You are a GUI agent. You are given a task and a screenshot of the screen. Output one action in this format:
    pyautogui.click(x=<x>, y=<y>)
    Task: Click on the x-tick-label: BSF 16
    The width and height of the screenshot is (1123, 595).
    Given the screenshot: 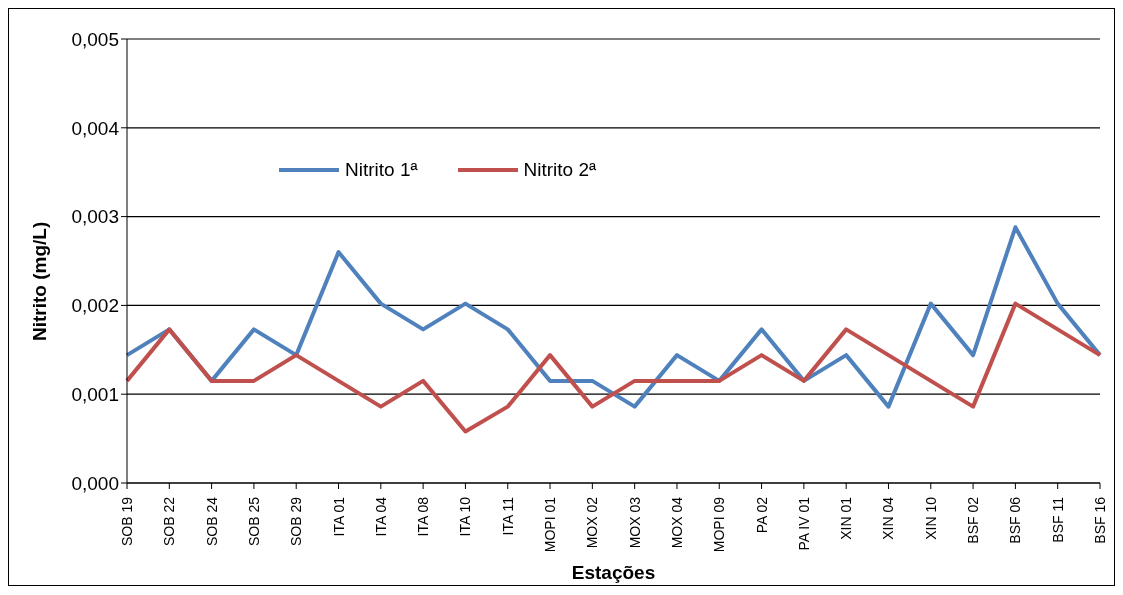 What is the action you would take?
    pyautogui.click(x=1100, y=520)
    